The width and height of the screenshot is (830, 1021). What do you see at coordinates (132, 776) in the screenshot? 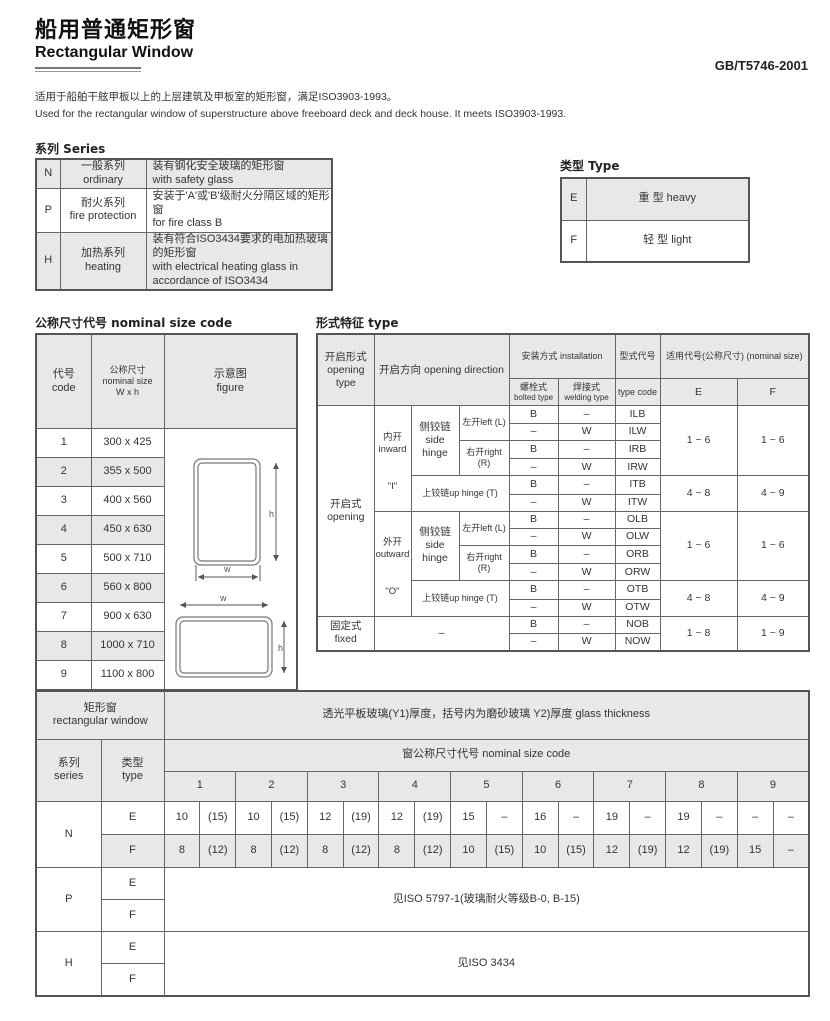
I see `header-type-en: type` at bounding box center [132, 776].